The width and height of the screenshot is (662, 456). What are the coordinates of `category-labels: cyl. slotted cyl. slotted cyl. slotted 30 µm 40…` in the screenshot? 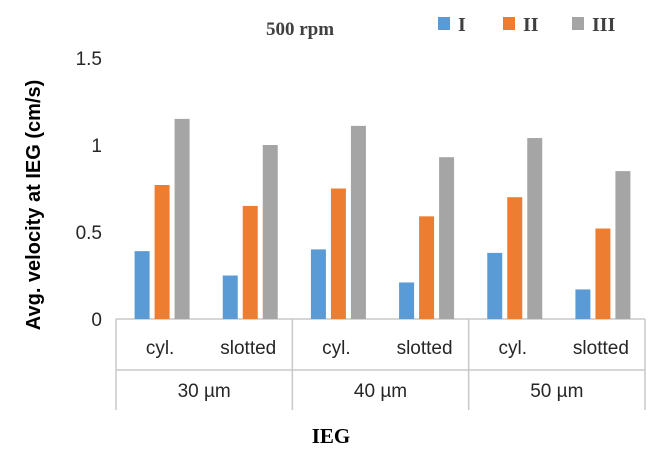 It's located at (387, 370).